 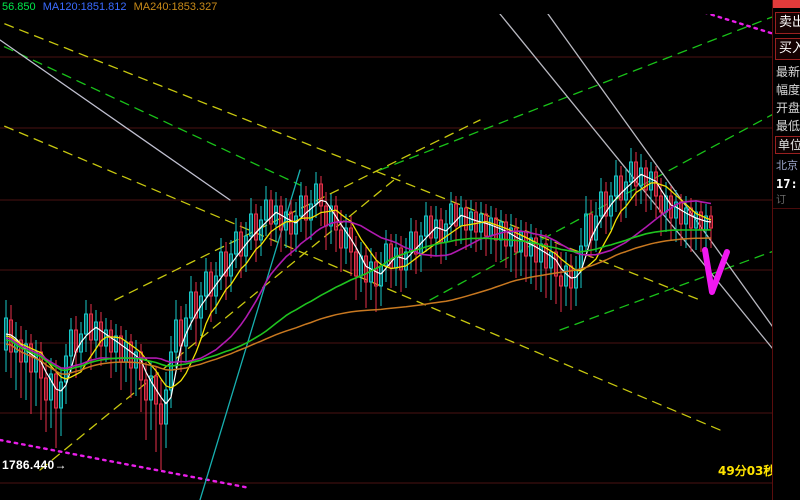 I want to click on last-price-readout: 56.850, so click(x=19, y=7).